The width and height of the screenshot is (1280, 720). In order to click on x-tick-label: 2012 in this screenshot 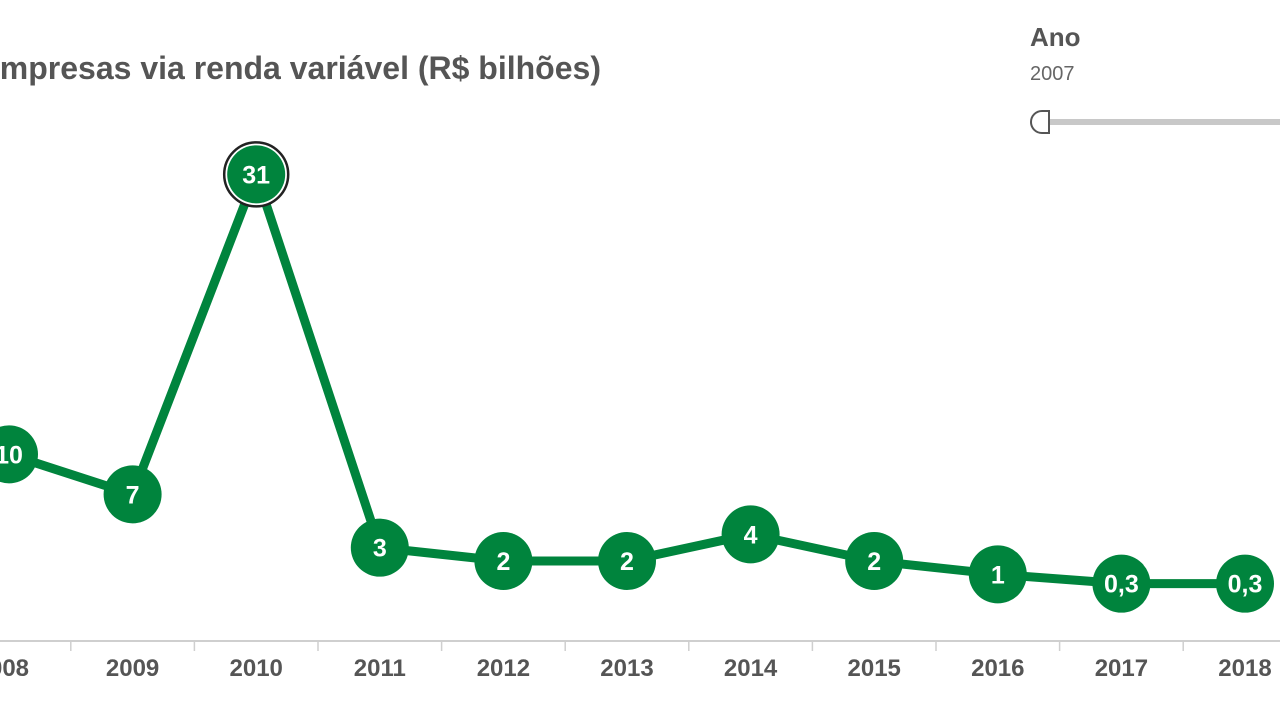, I will do `click(503, 668)`.